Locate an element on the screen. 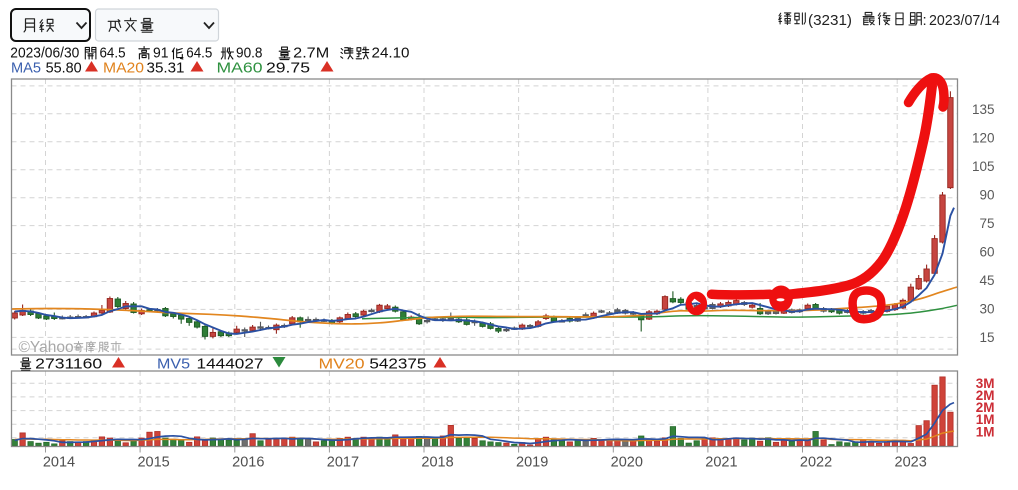  svg-text: 55.80 is located at coordinates (64, 67).